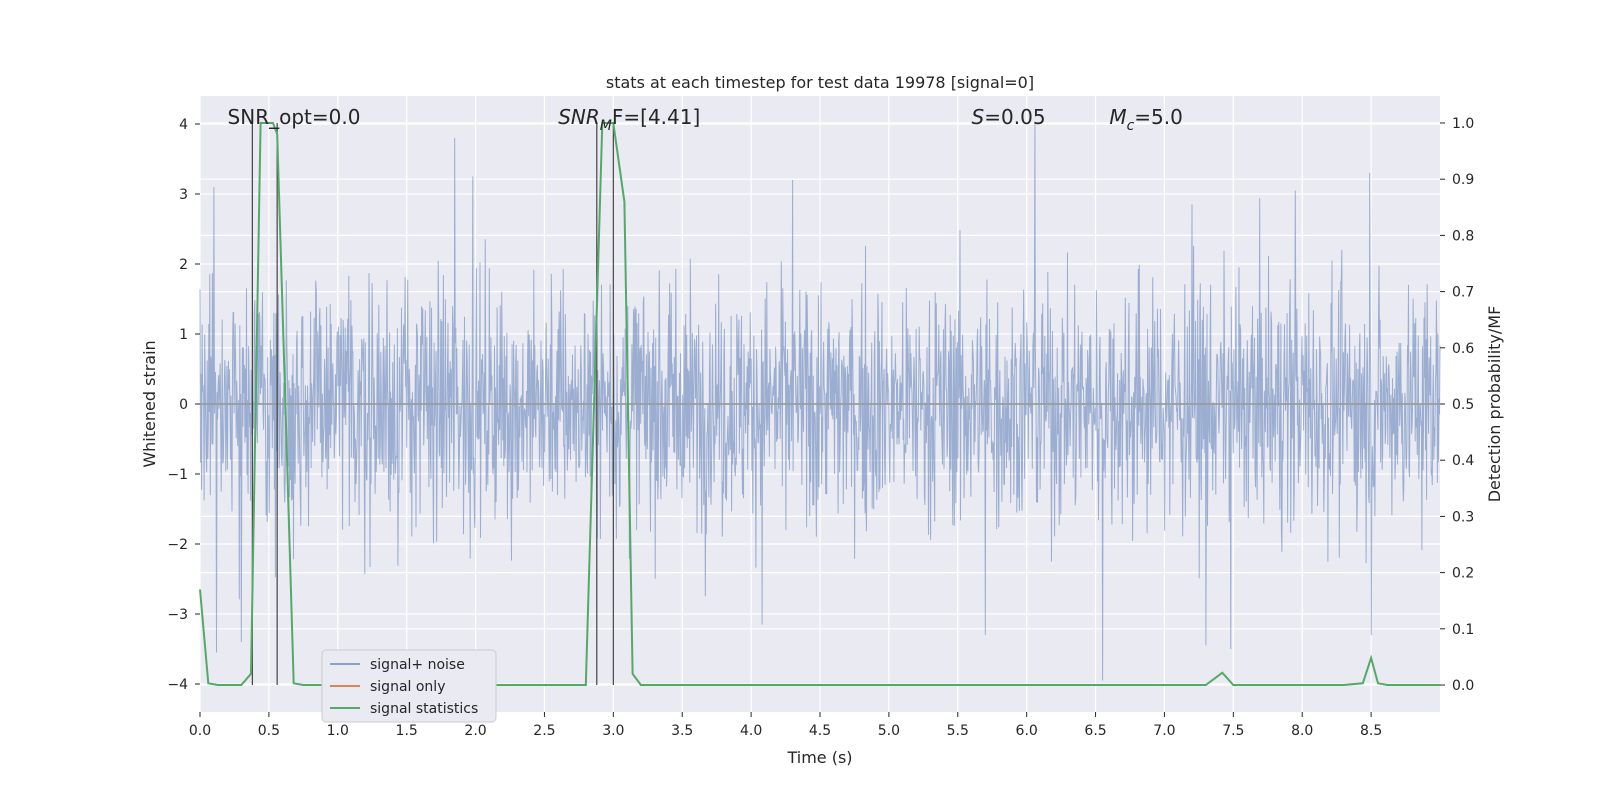 The width and height of the screenshot is (1600, 800). Describe the element at coordinates (1463, 461) in the screenshot. I see `y-right-tick-label-6: 0.4` at that location.